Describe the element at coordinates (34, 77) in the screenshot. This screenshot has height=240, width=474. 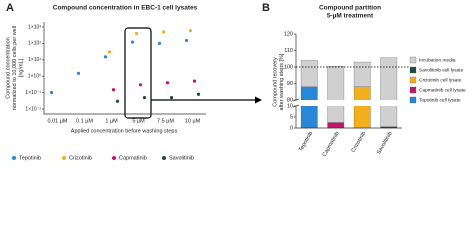
I see `y-tick-label: 1×10⁰` at that location.